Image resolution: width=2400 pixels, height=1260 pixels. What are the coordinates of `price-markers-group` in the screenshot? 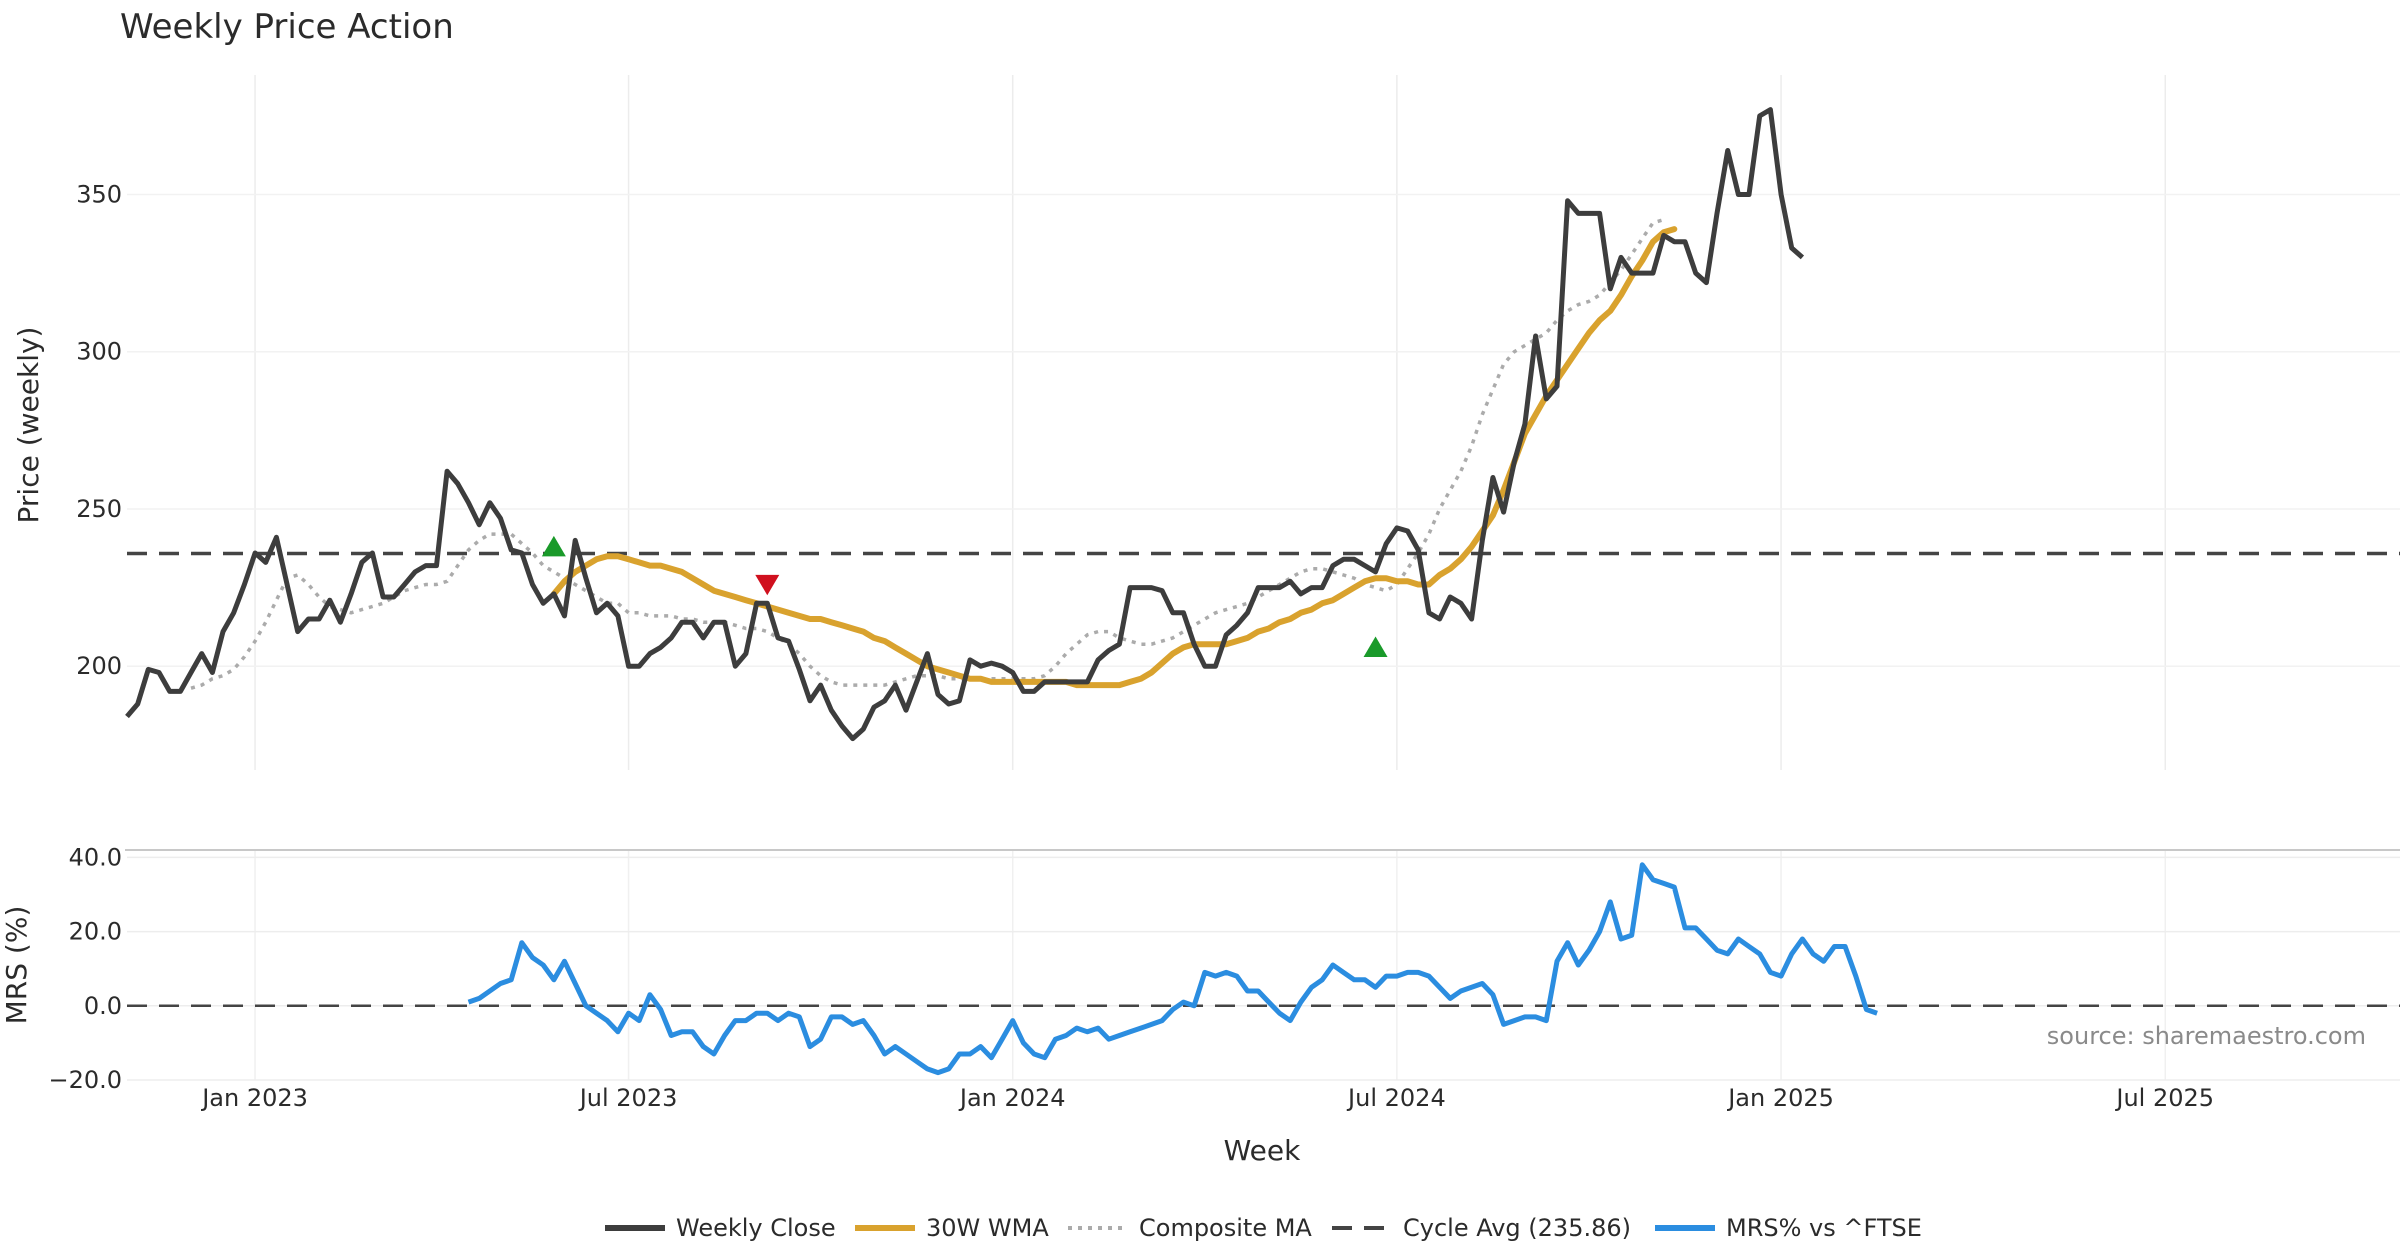 It's located at (964, 596).